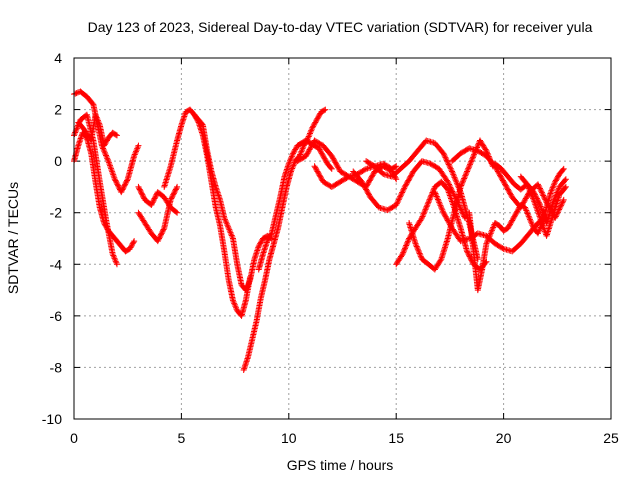  What do you see at coordinates (74, 438) in the screenshot?
I see `x-tick-label: 0` at bounding box center [74, 438].